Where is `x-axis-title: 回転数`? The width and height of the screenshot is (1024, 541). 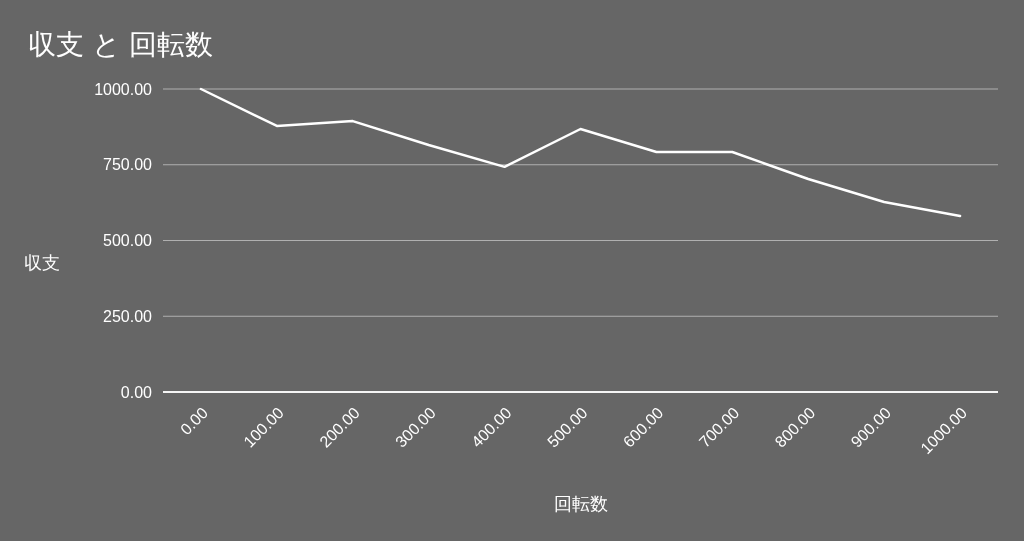
x-axis-title: 回転数 is located at coordinates (580, 504).